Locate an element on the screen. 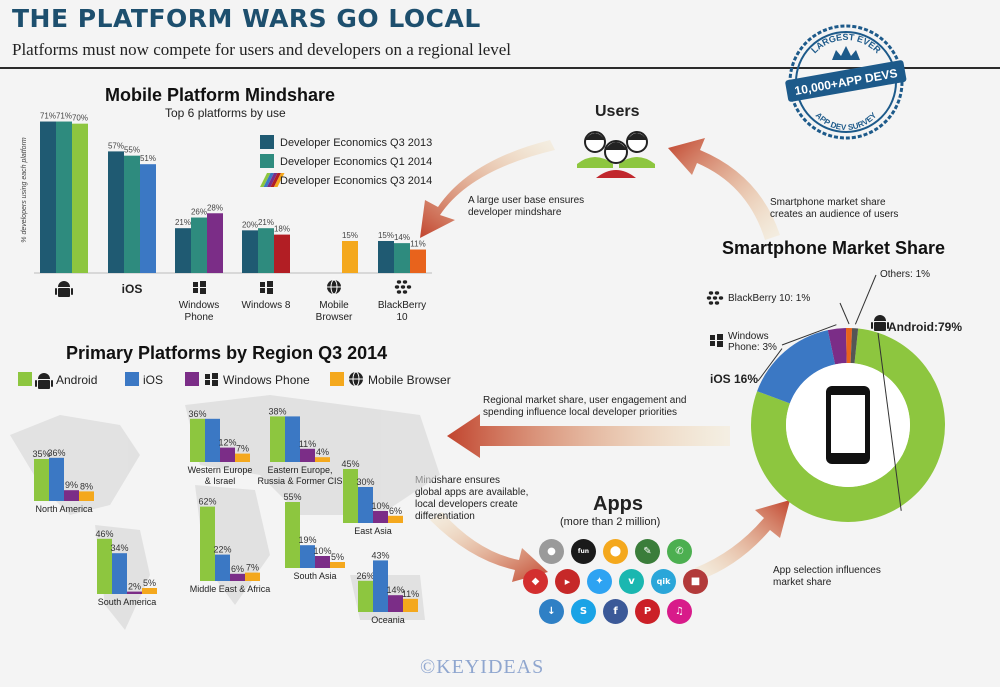 This screenshot has height=687, width=1000. globe-icon is located at coordinates (356, 379).